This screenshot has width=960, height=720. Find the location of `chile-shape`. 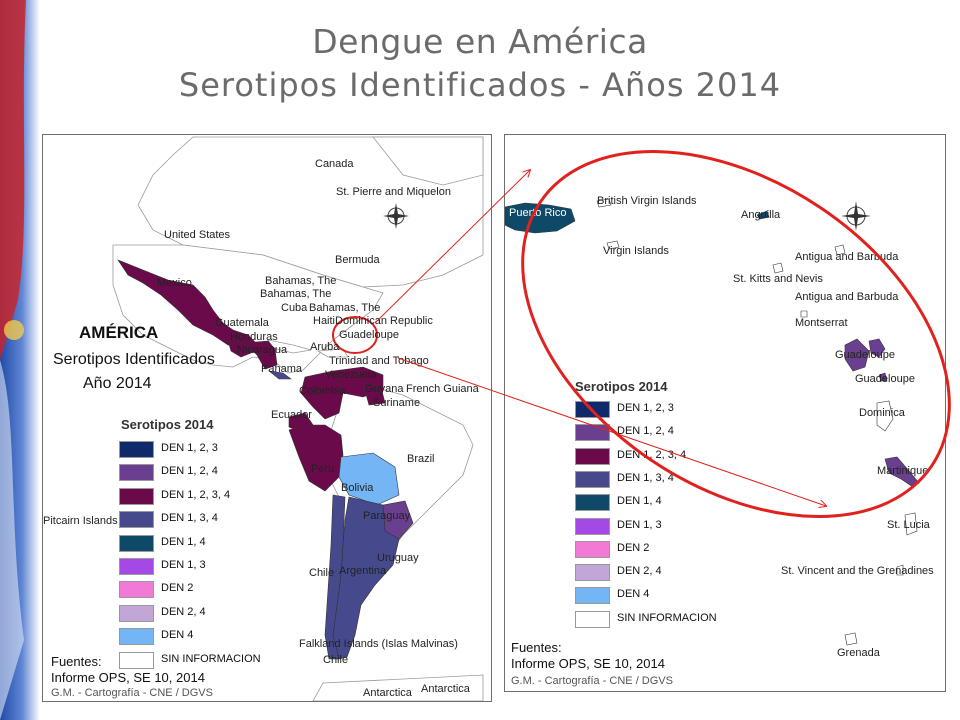

chile-shape is located at coordinates (335, 577).